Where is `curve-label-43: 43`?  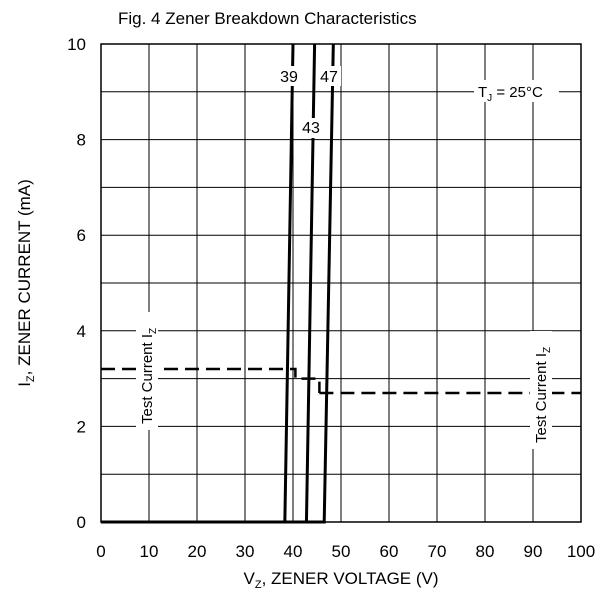
curve-label-43: 43 is located at coordinates (311, 128).